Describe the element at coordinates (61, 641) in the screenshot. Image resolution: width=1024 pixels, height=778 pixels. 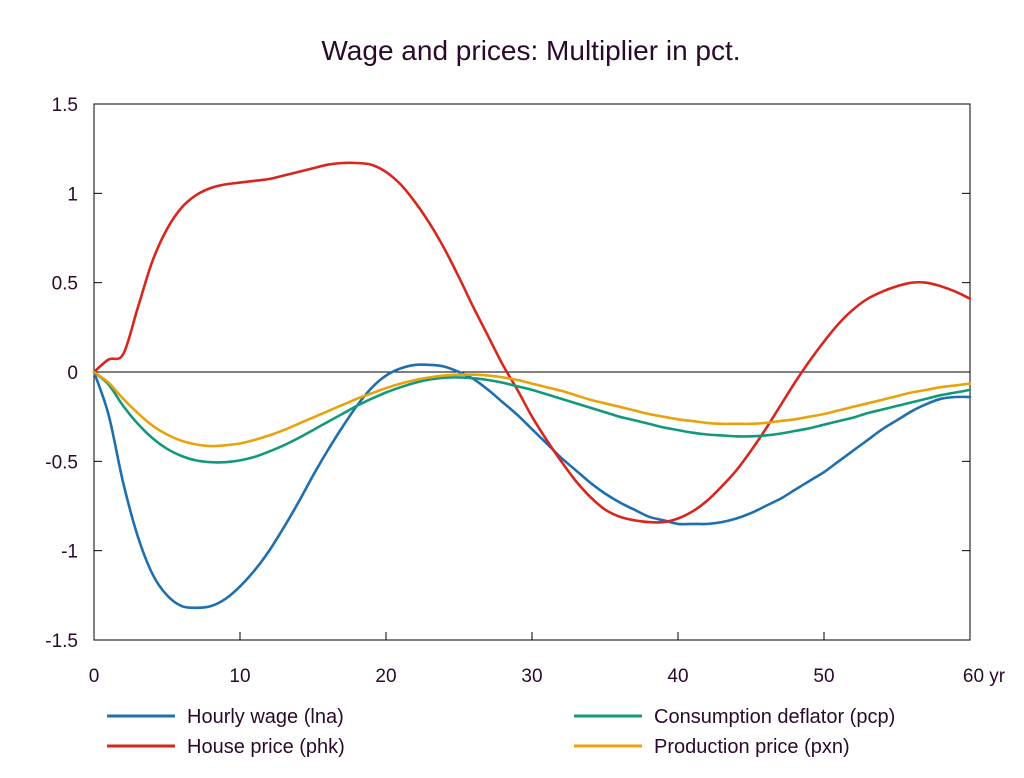
I see `y-tick-label: -1.5` at that location.